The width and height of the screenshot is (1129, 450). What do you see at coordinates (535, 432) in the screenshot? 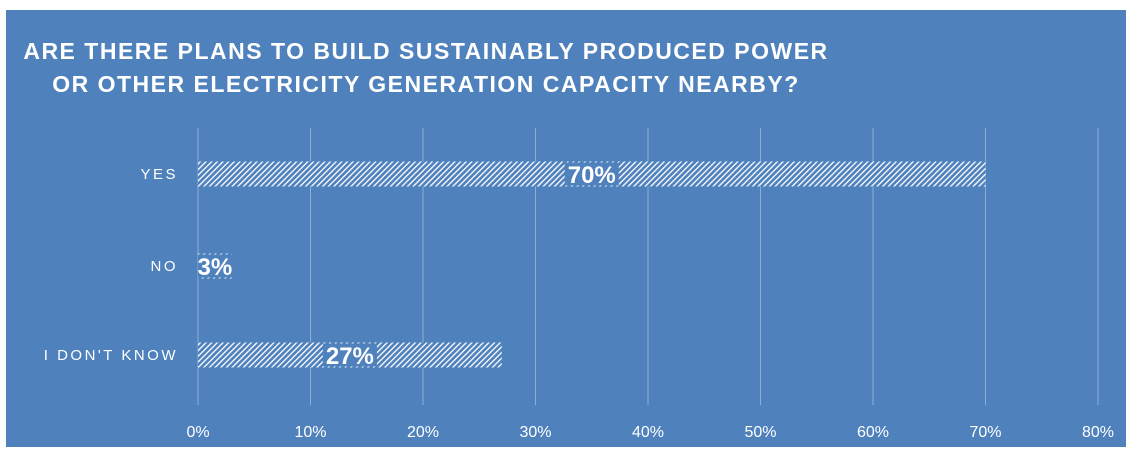
I see `x-tick-label: 30%` at bounding box center [535, 432].